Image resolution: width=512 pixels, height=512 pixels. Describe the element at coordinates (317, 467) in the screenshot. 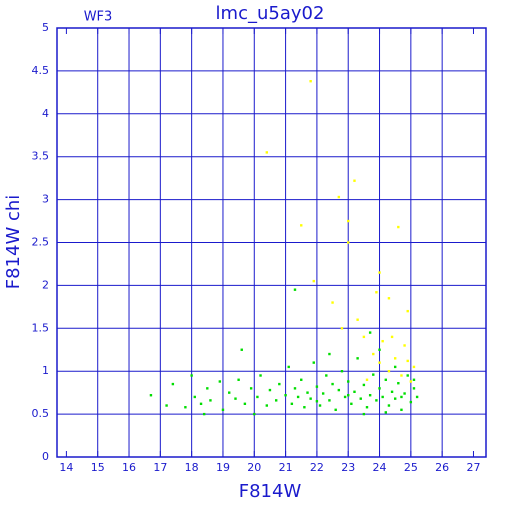

I see `x-tick-label: 22` at that location.